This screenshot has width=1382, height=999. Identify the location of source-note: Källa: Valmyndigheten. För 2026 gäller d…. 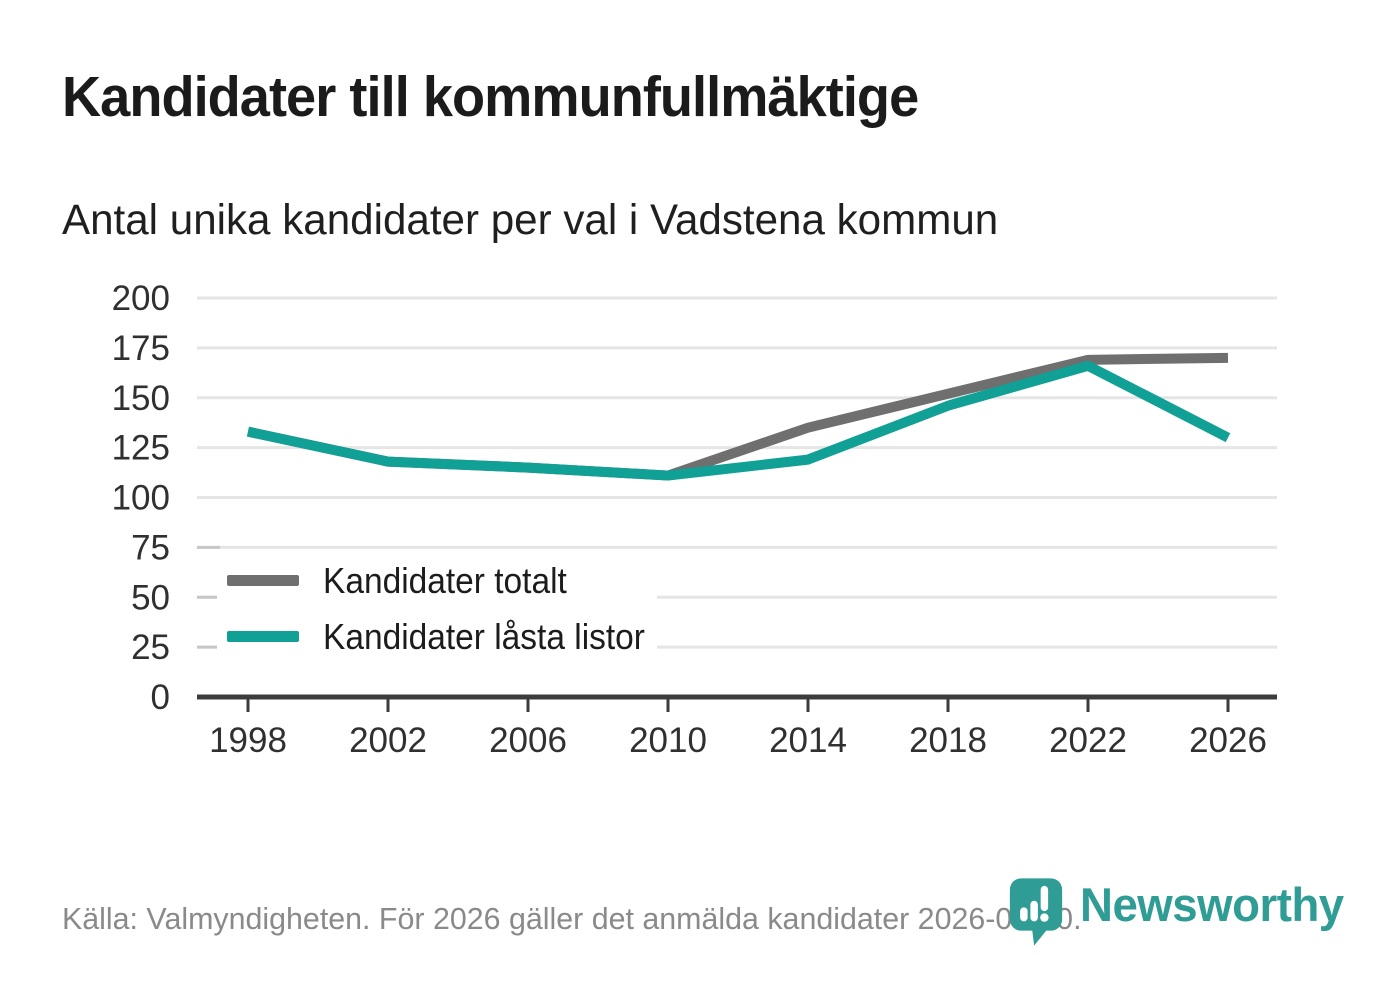
(572, 918).